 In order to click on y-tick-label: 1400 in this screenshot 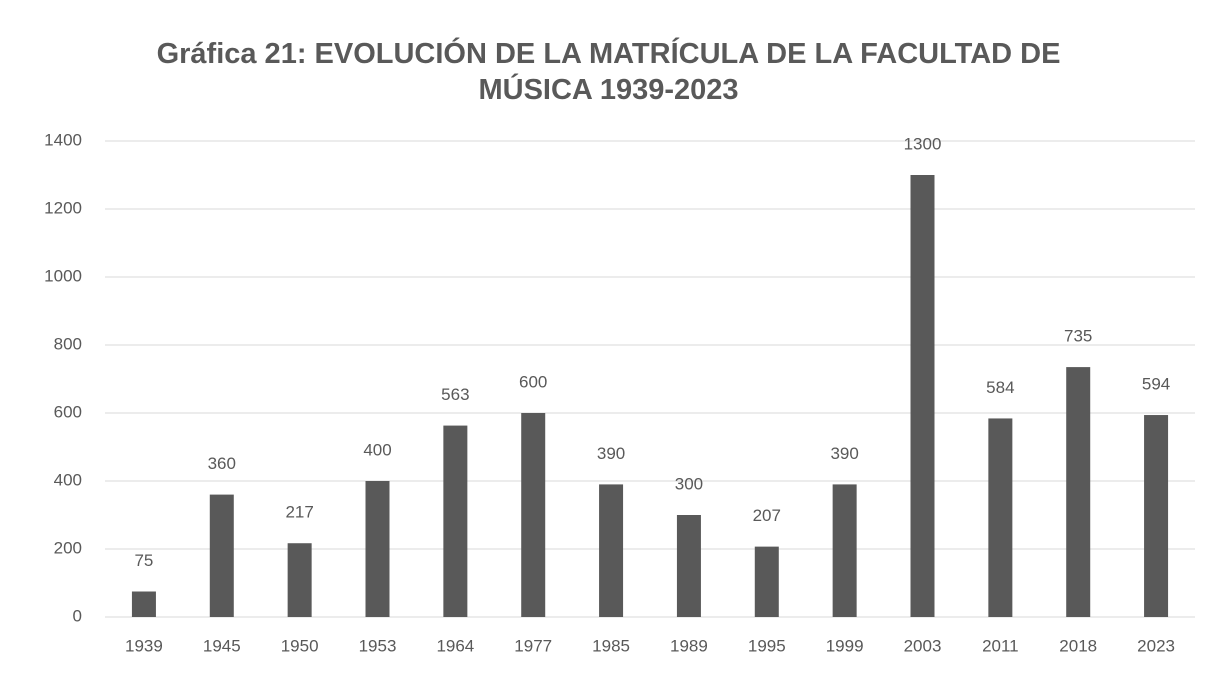, I will do `click(63, 139)`.